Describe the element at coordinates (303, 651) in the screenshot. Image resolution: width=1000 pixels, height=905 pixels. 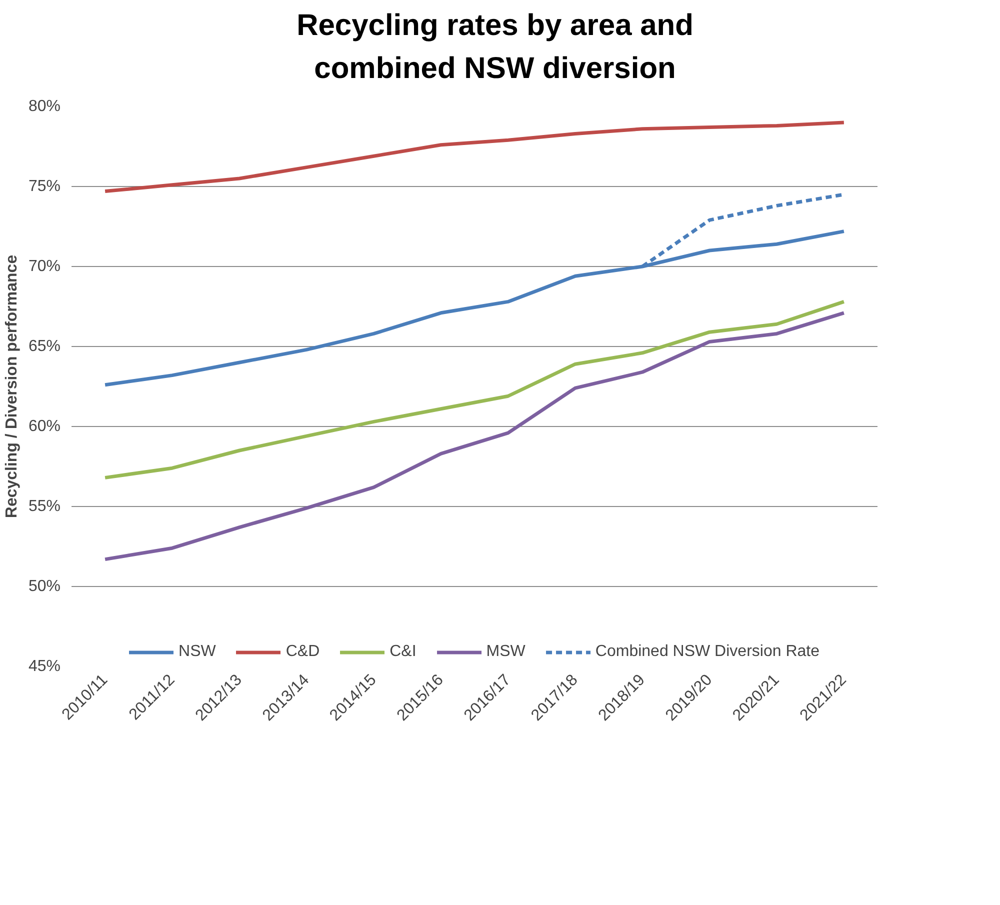
I see `legend-label: C&D` at that location.